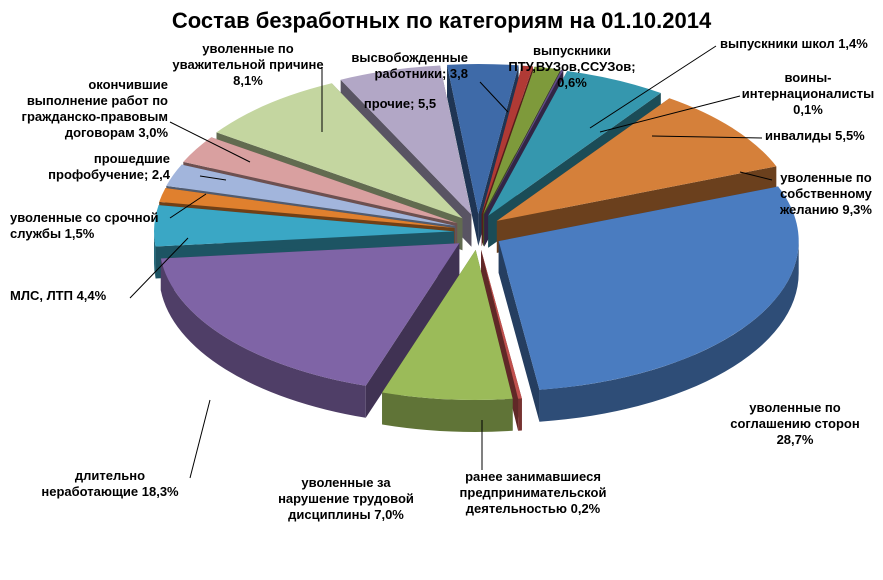  What do you see at coordinates (409, 65) in the screenshot?
I see `data-label: высвобожденные работники; 3,8` at bounding box center [409, 65].